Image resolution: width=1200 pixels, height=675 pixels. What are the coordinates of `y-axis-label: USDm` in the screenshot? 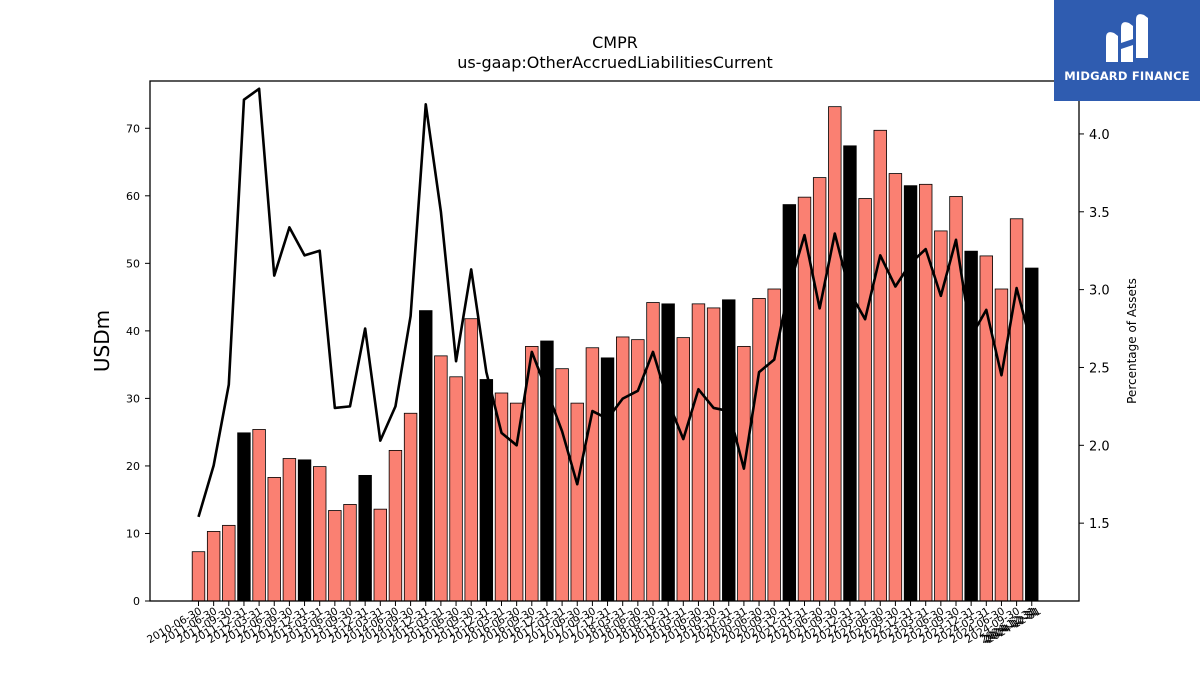 It's located at (102, 341).